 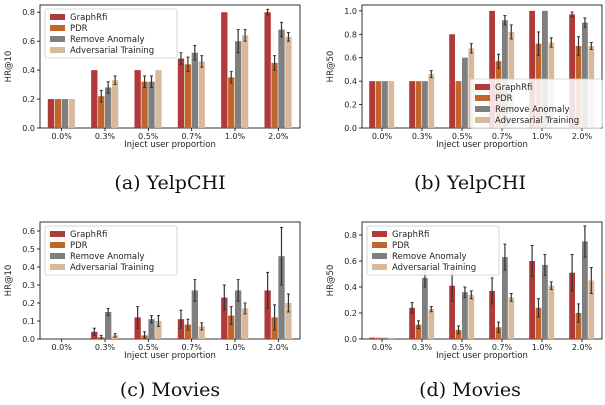 What do you see at coordinates (470, 390) in the screenshot?
I see `caption-d: (d) Movies` at bounding box center [470, 390].